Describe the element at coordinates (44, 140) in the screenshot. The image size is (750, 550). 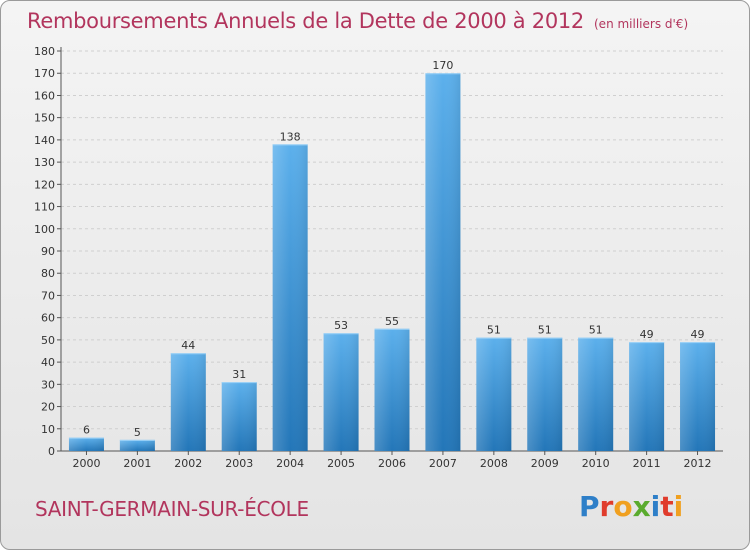
I see `y-tick-label: 140` at that location.